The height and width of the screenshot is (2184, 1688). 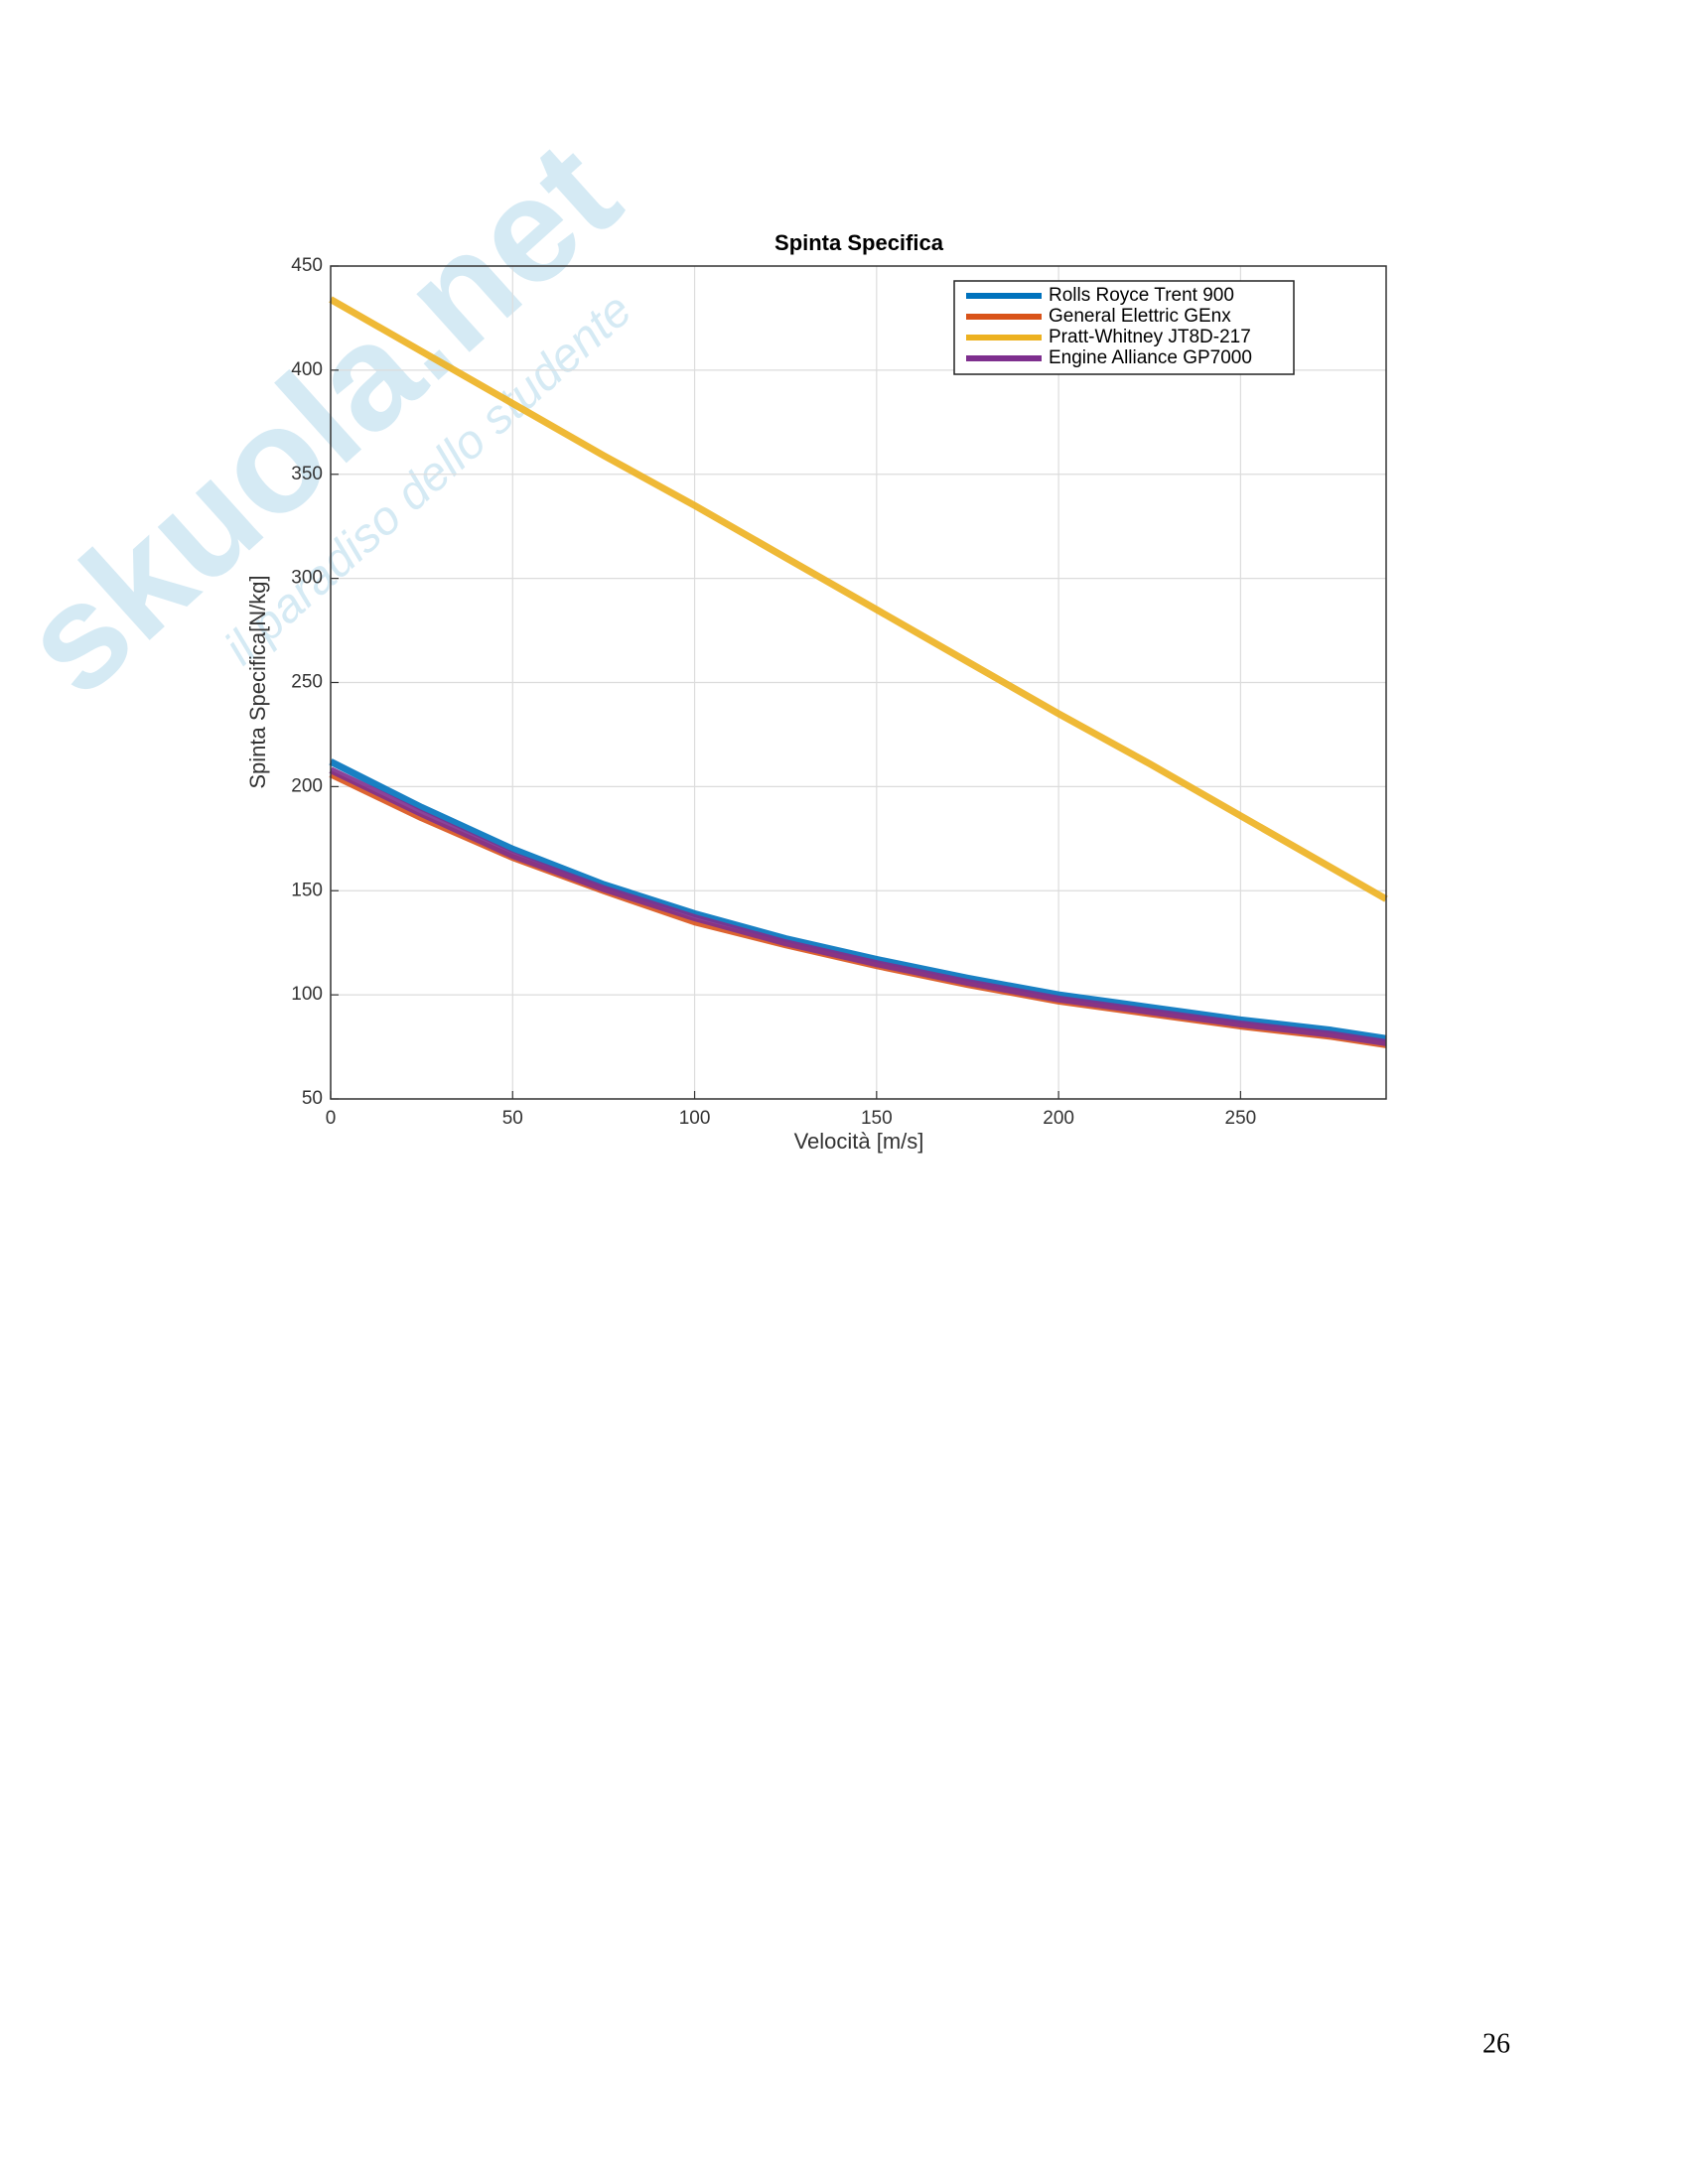 What do you see at coordinates (257, 681) in the screenshot?
I see `y-axis-label: Spinta Specifica[N/kg]` at bounding box center [257, 681].